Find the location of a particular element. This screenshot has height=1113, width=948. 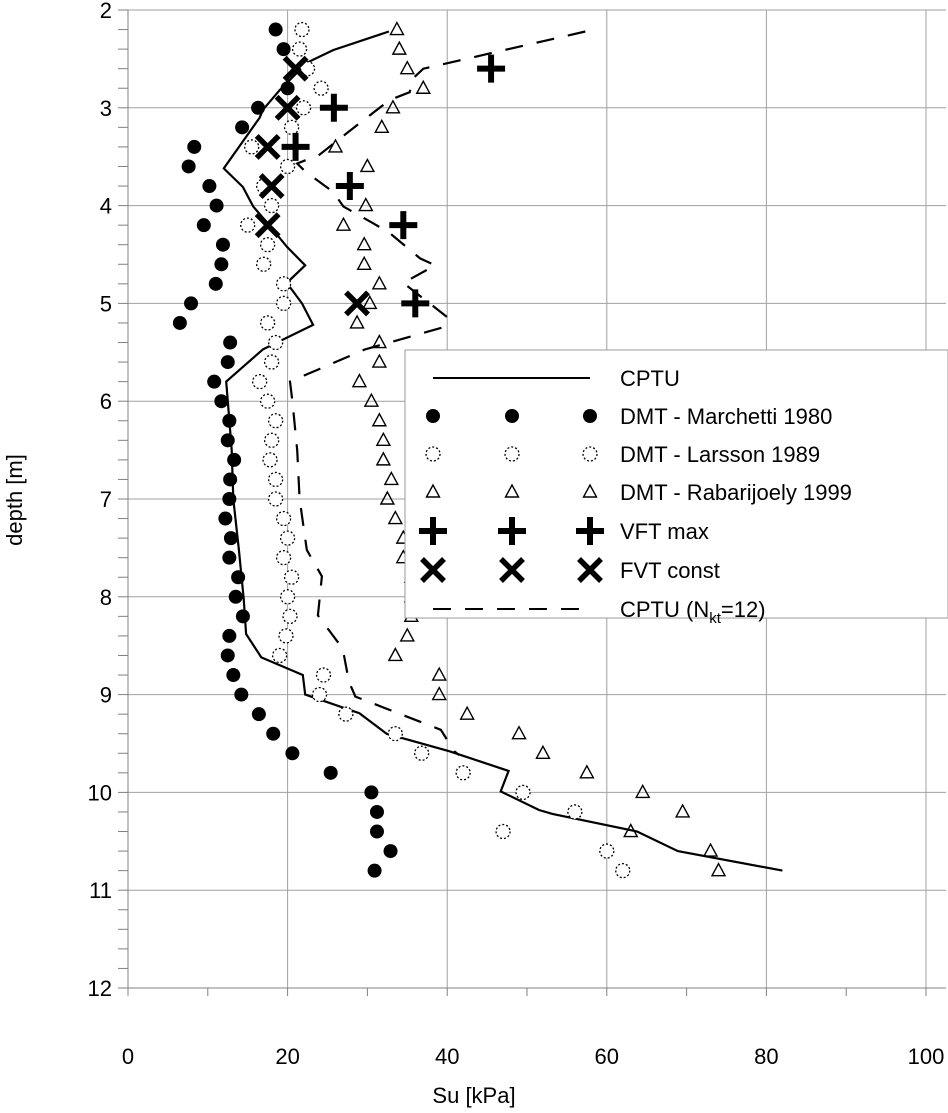

legend-label-fvt: FVT const is located at coordinates (670, 570).